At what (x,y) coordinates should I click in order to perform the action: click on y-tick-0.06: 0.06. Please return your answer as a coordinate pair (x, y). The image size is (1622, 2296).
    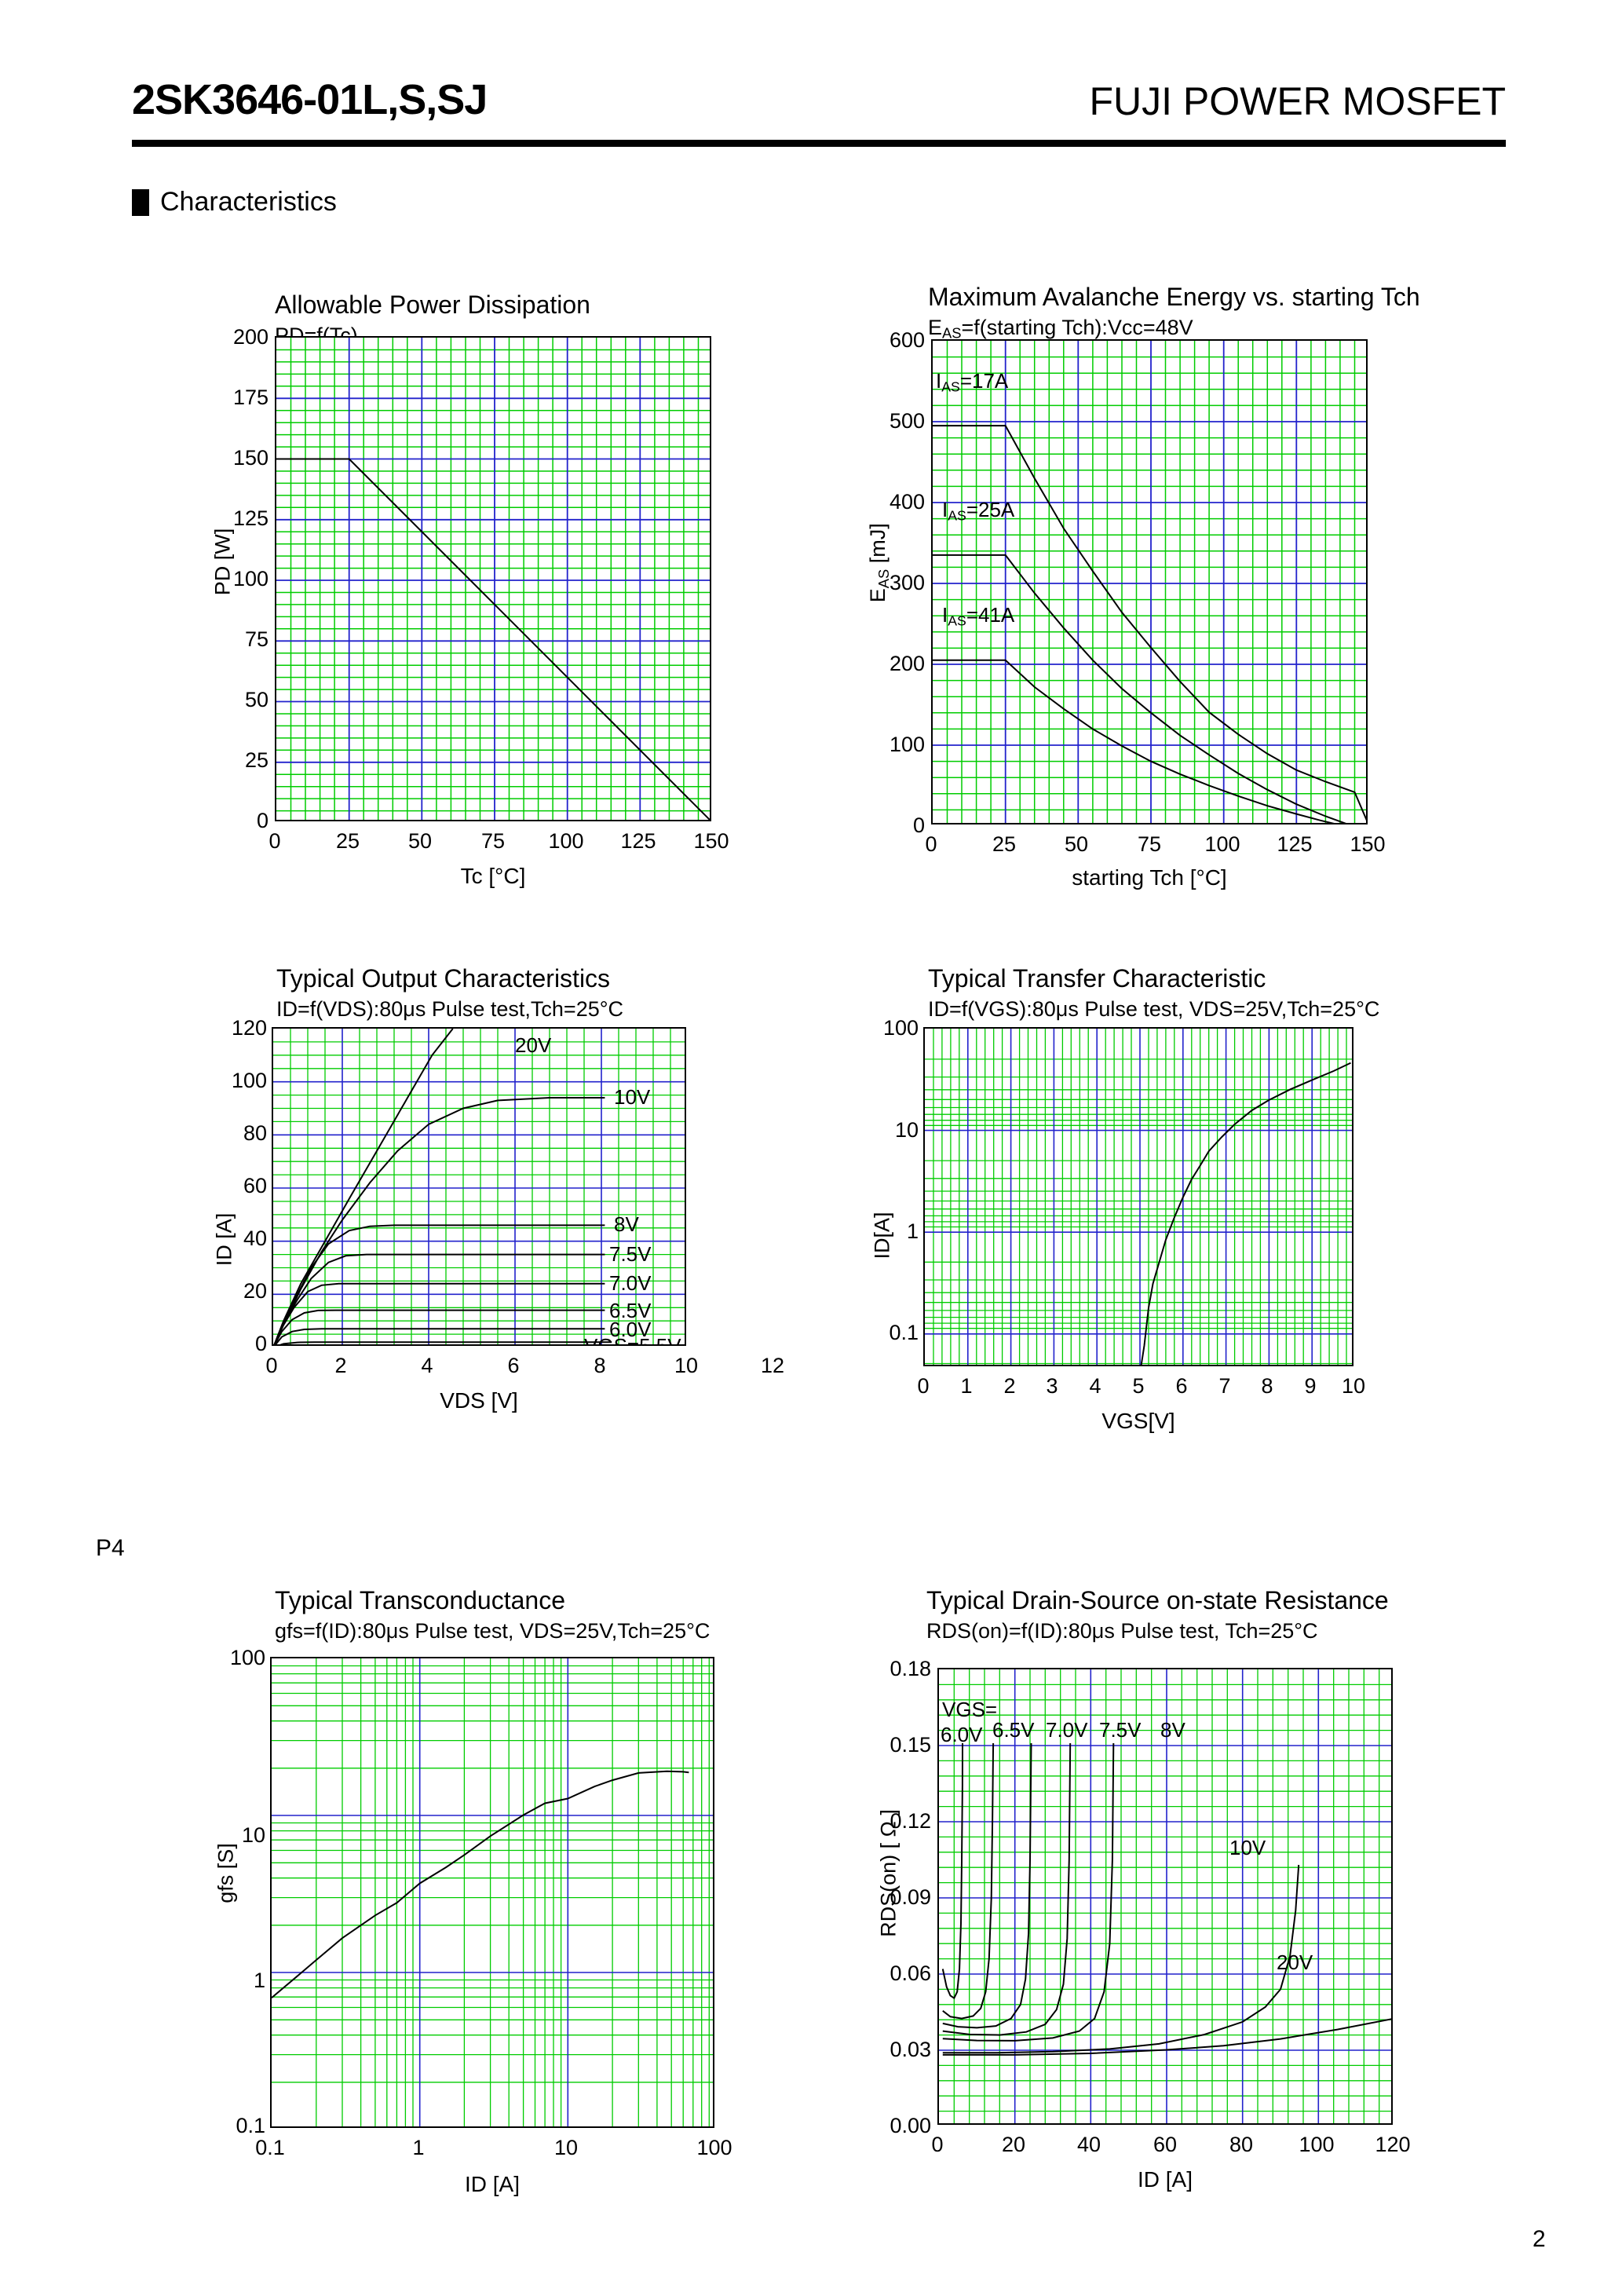
    Looking at the image, I should click on (910, 1973).